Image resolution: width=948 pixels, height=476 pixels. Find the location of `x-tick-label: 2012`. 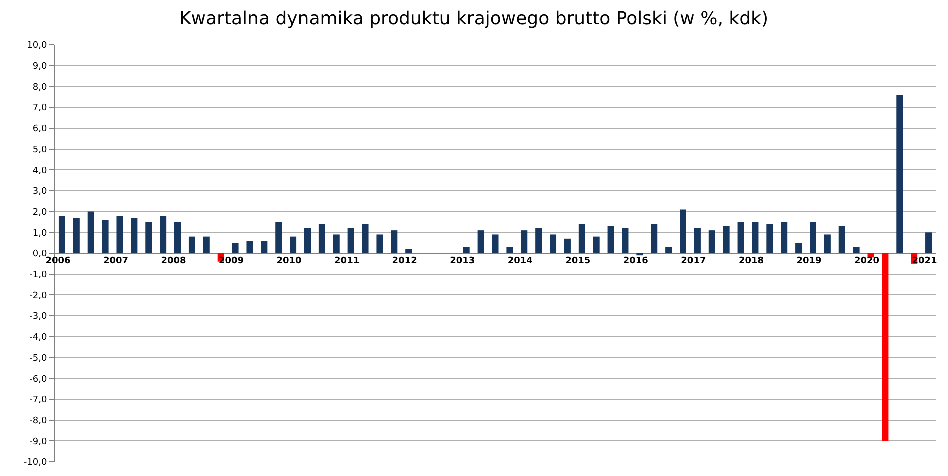

x-tick-label: 2012 is located at coordinates (405, 261).